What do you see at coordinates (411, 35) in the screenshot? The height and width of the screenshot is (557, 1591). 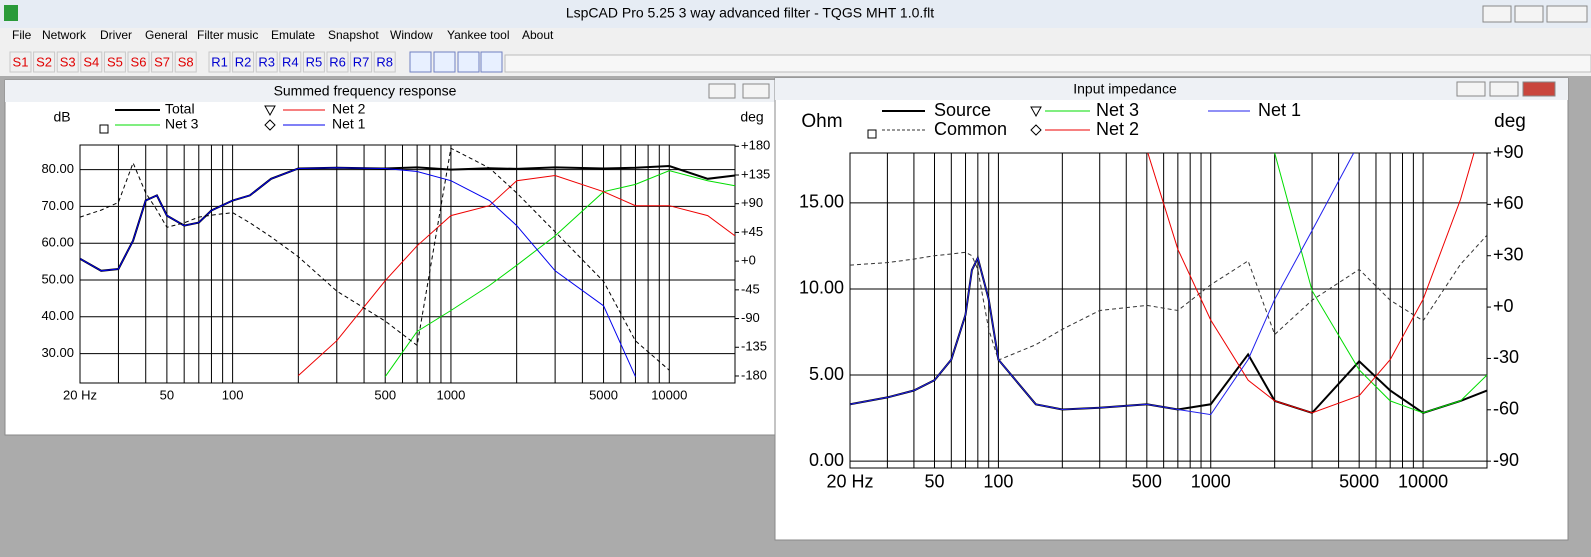 I see `menu-item: Window` at bounding box center [411, 35].